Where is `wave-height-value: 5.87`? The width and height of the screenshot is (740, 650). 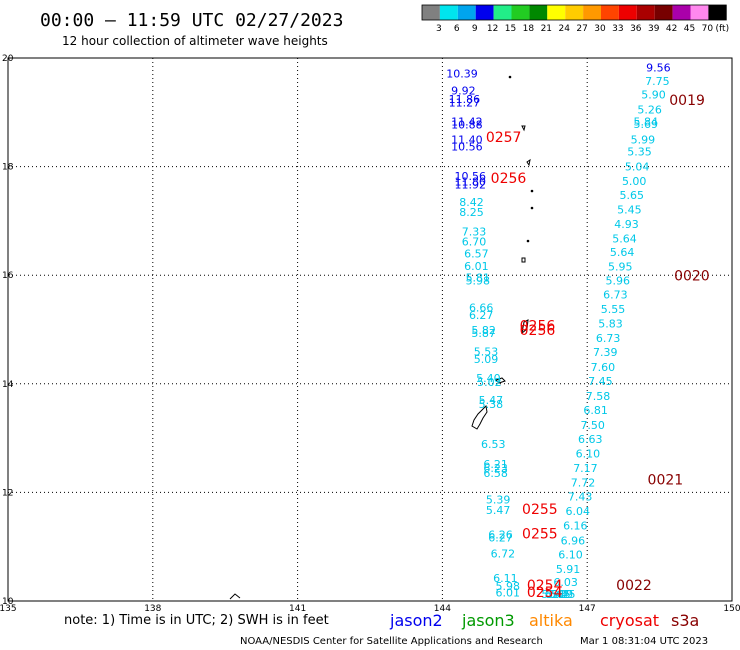 wave-height-value: 5.87 is located at coordinates (483, 333).